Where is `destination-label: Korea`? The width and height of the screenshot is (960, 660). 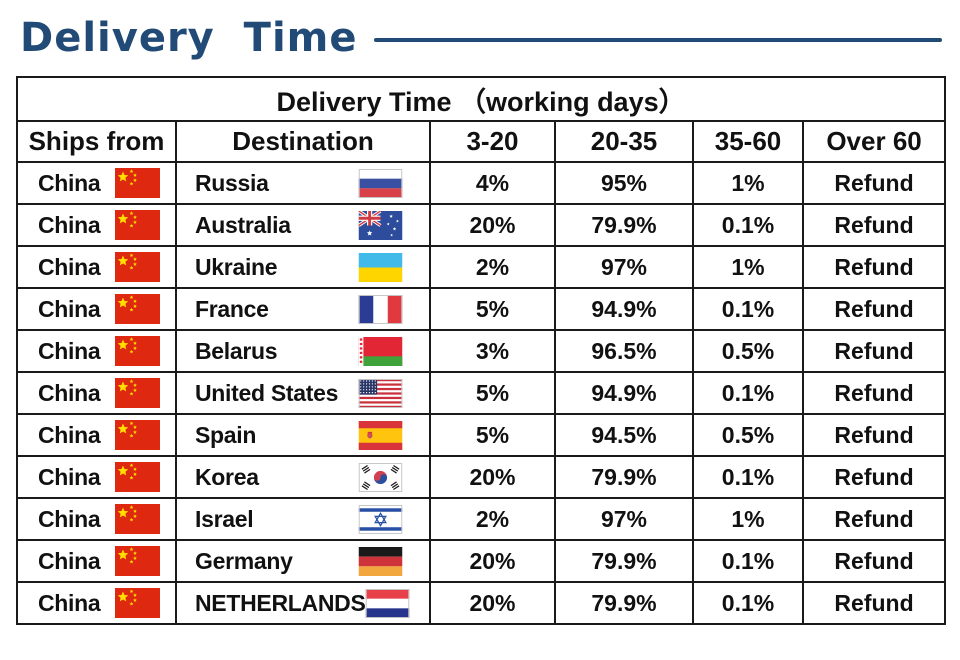 destination-label: Korea is located at coordinates (227, 476).